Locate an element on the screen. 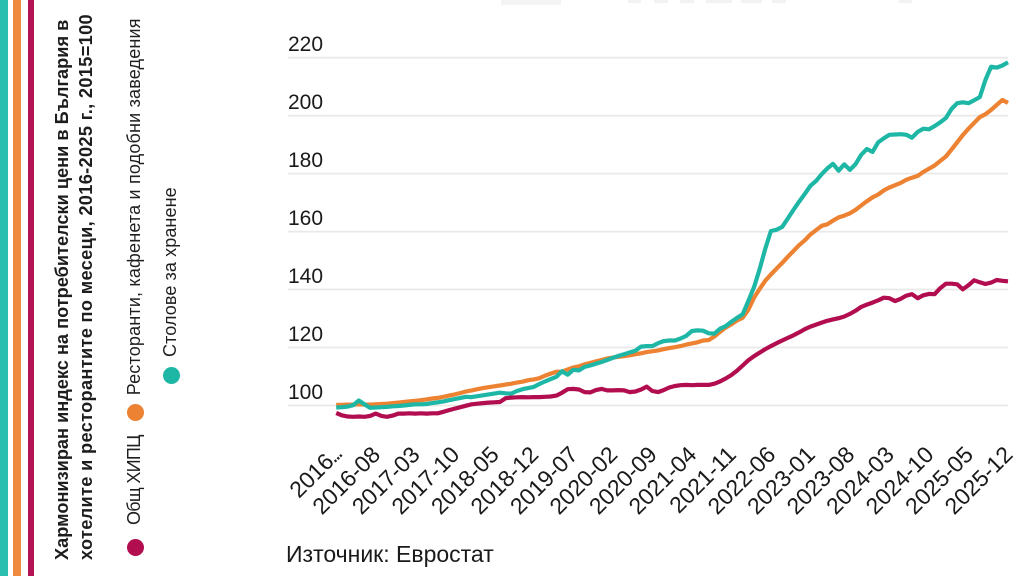 The height and width of the screenshot is (576, 1024). svg-text: 100 is located at coordinates (305, 392).